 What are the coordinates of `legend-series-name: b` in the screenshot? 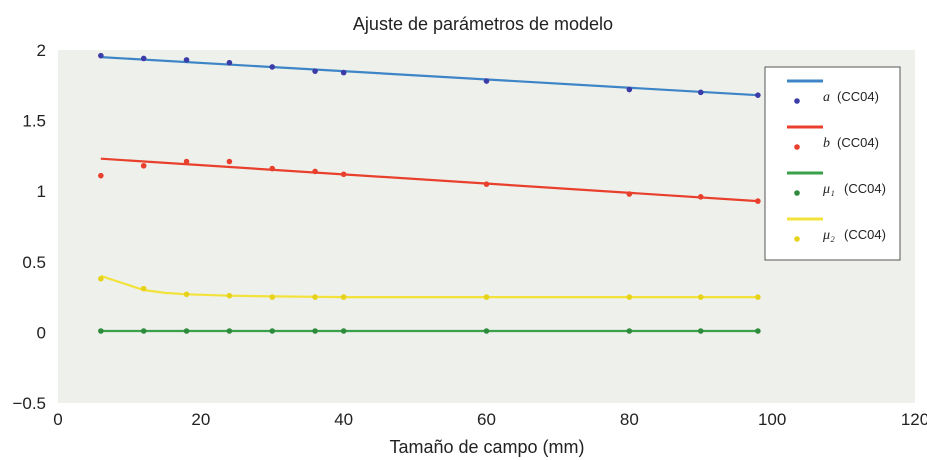 It's located at (826, 143).